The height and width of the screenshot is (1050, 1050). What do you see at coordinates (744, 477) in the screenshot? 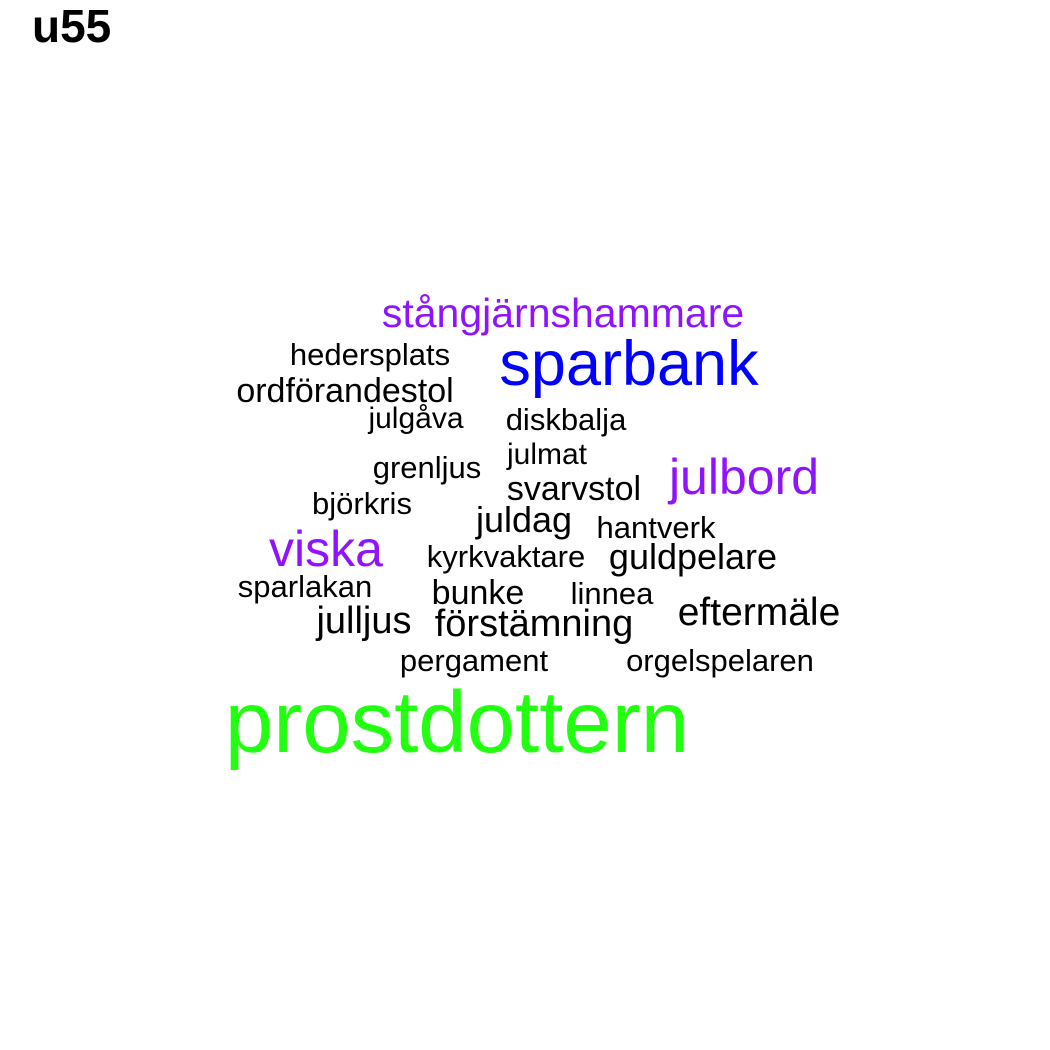
I see `word-julbord: julbord` at bounding box center [744, 477].